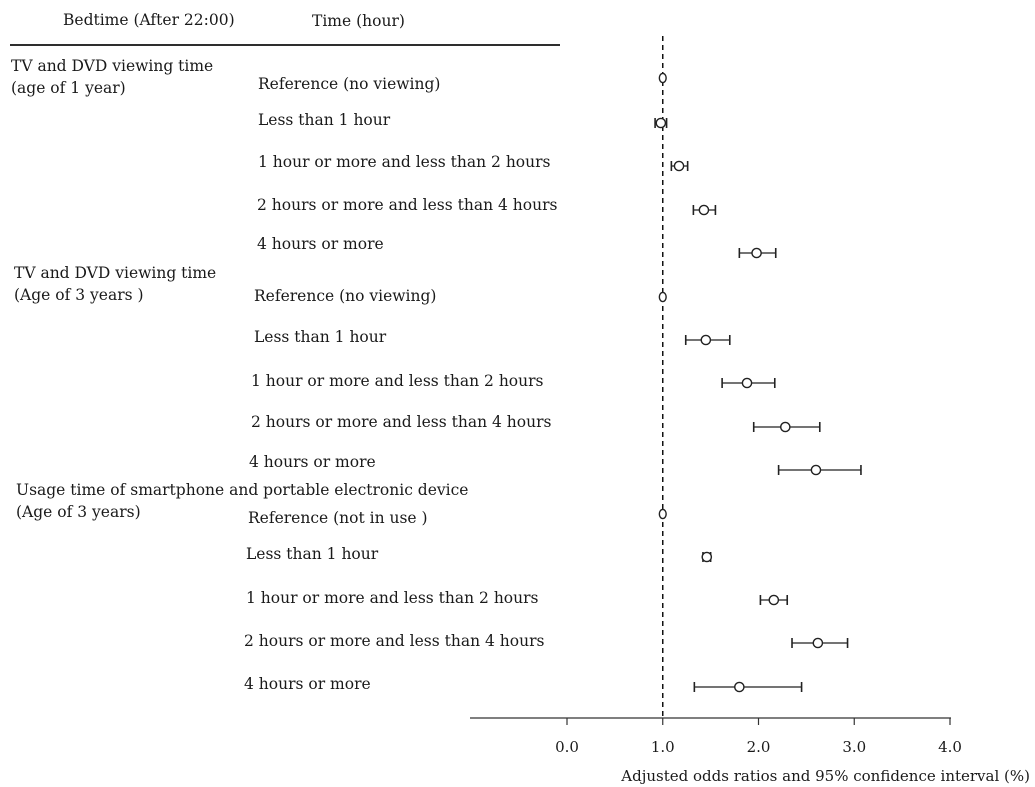  I want to click on x-axis-ticks: 0.0 1.0 2.0 3.0 4.0, so click(758, 737).